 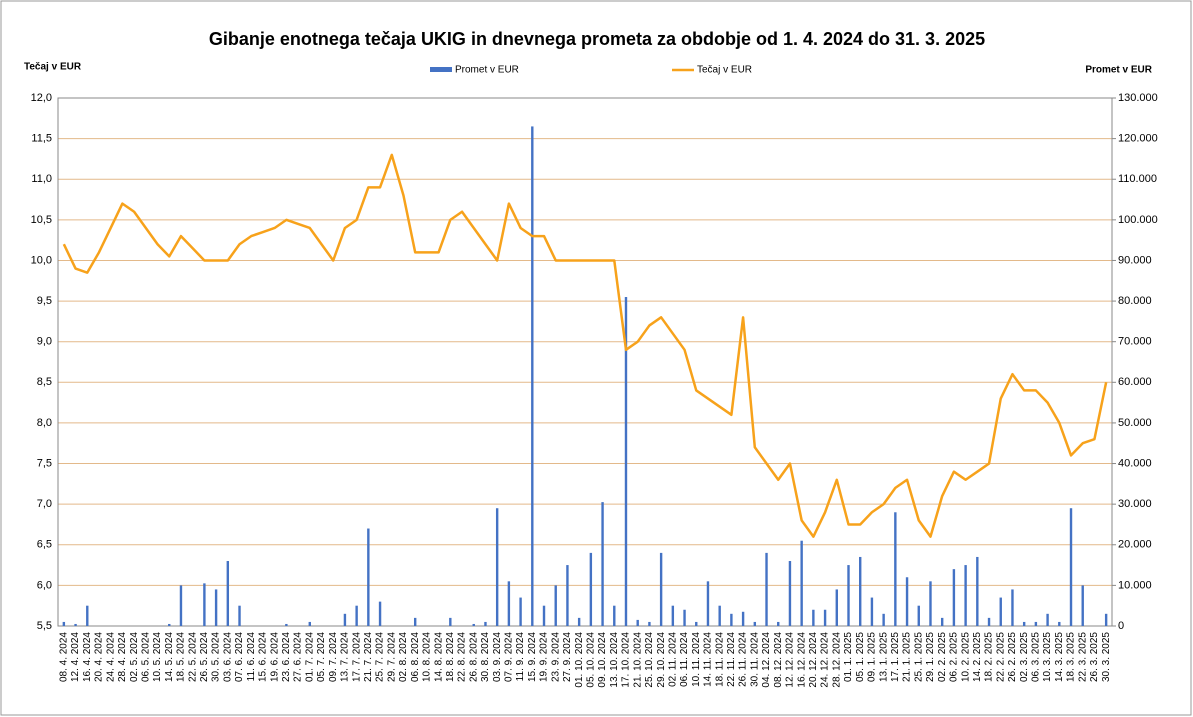 I want to click on y-tick-label: 8,5, so click(x=44, y=382).